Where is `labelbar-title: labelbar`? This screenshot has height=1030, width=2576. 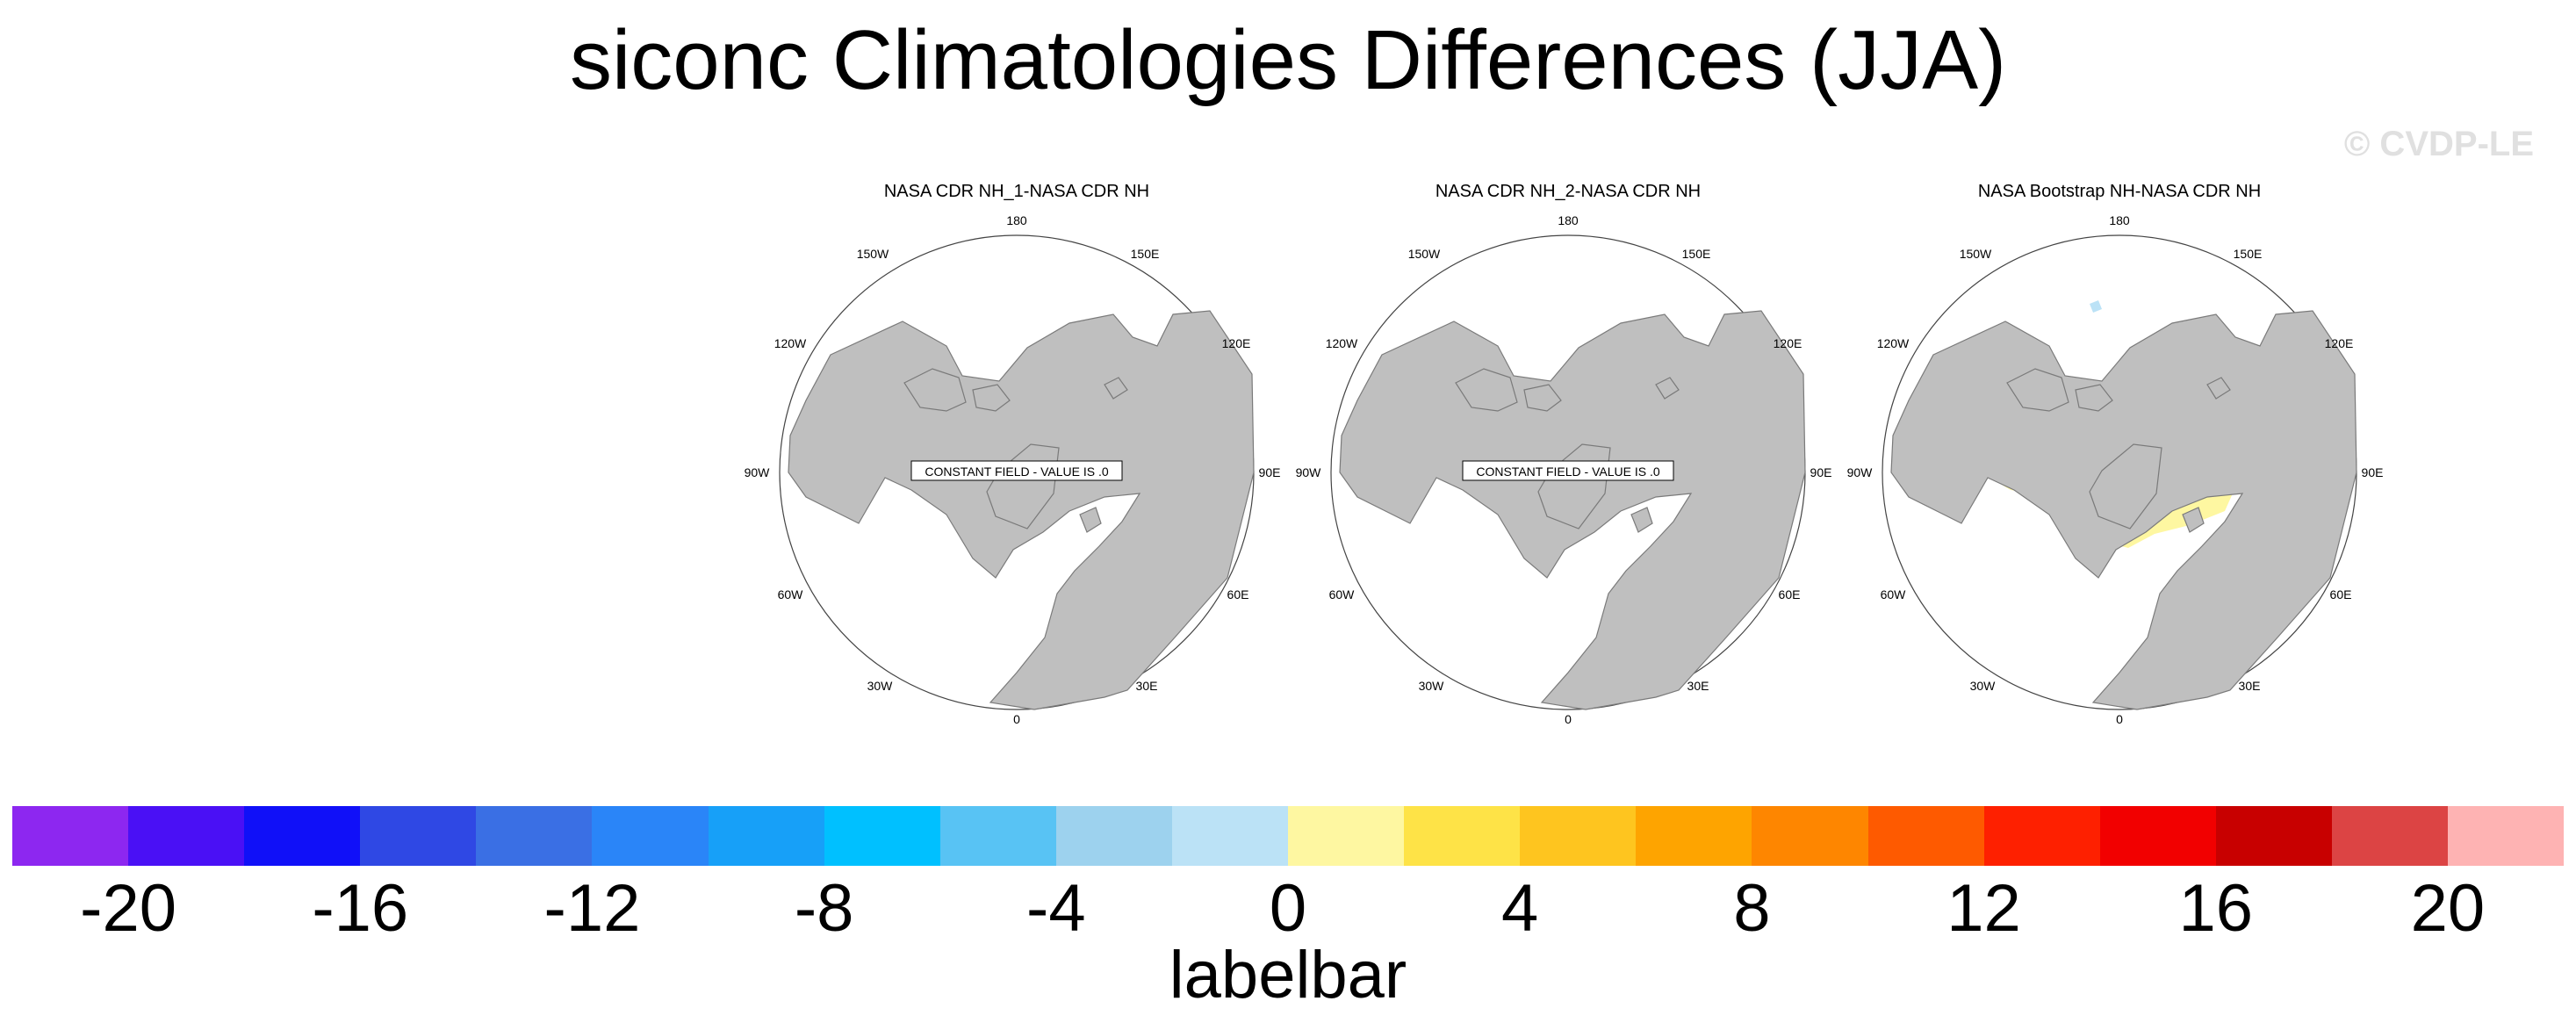 labelbar-title: labelbar is located at coordinates (1288, 975).